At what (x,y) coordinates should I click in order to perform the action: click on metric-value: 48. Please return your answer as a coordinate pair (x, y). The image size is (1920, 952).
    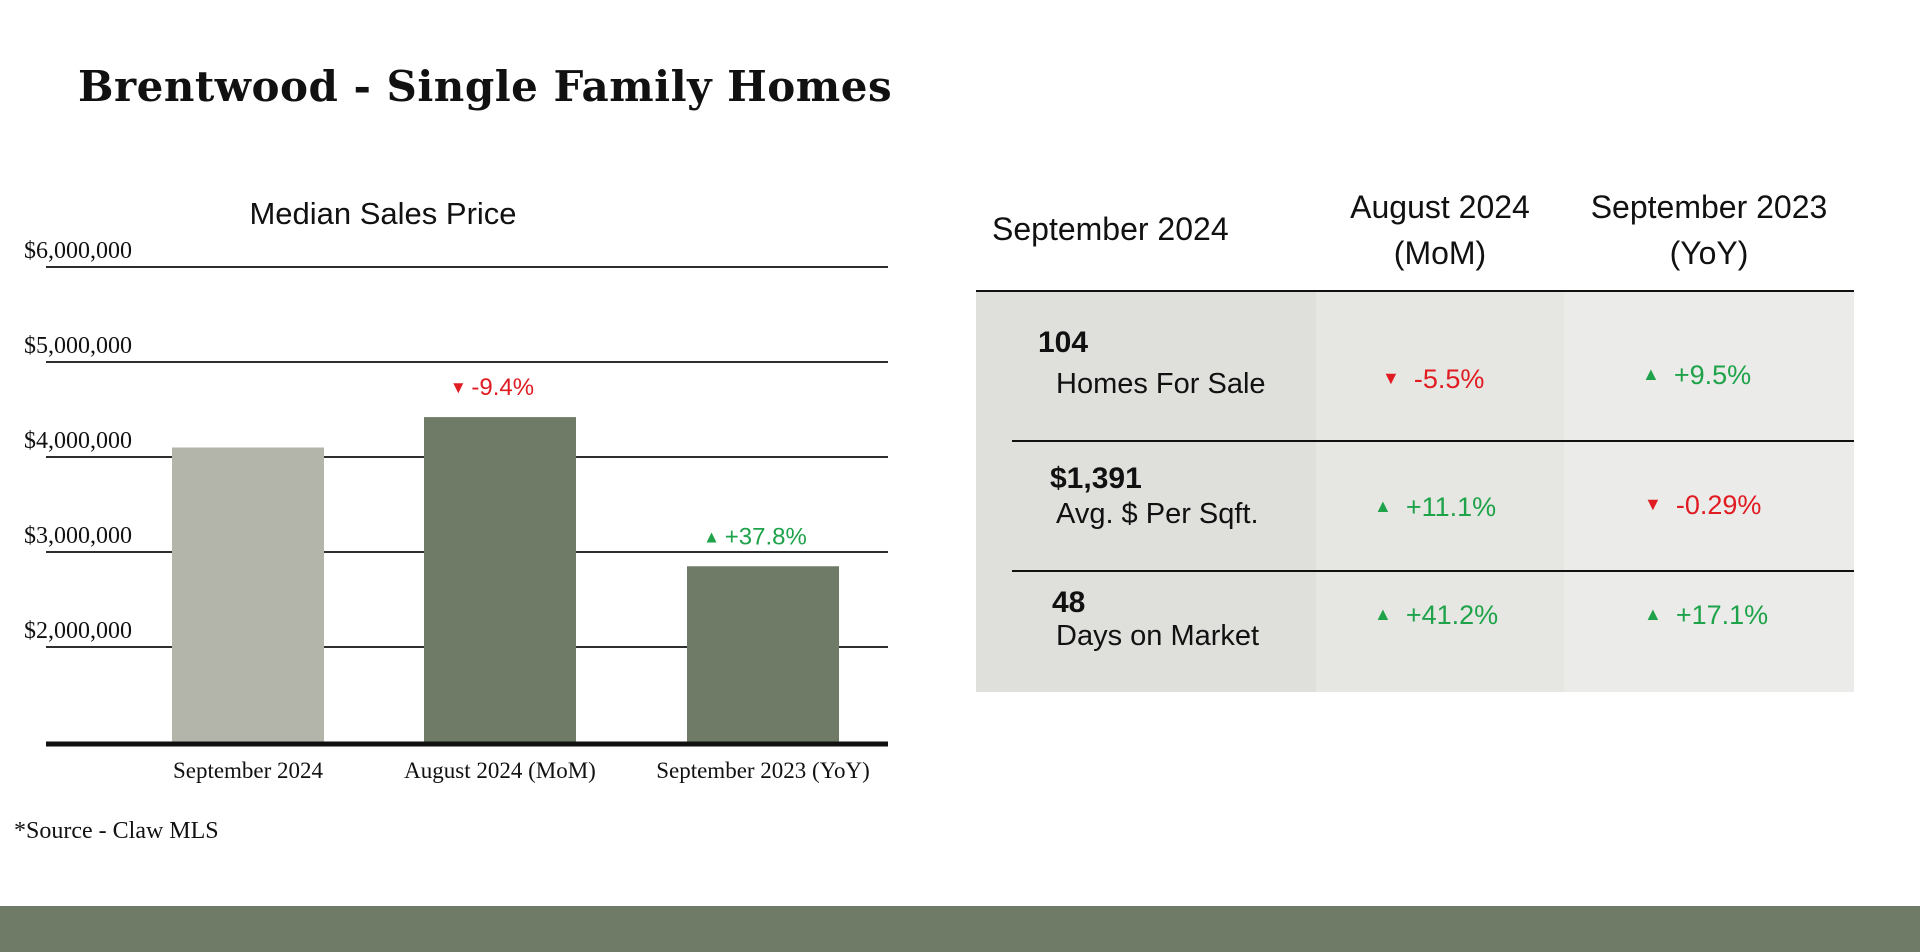
    Looking at the image, I should click on (1069, 602).